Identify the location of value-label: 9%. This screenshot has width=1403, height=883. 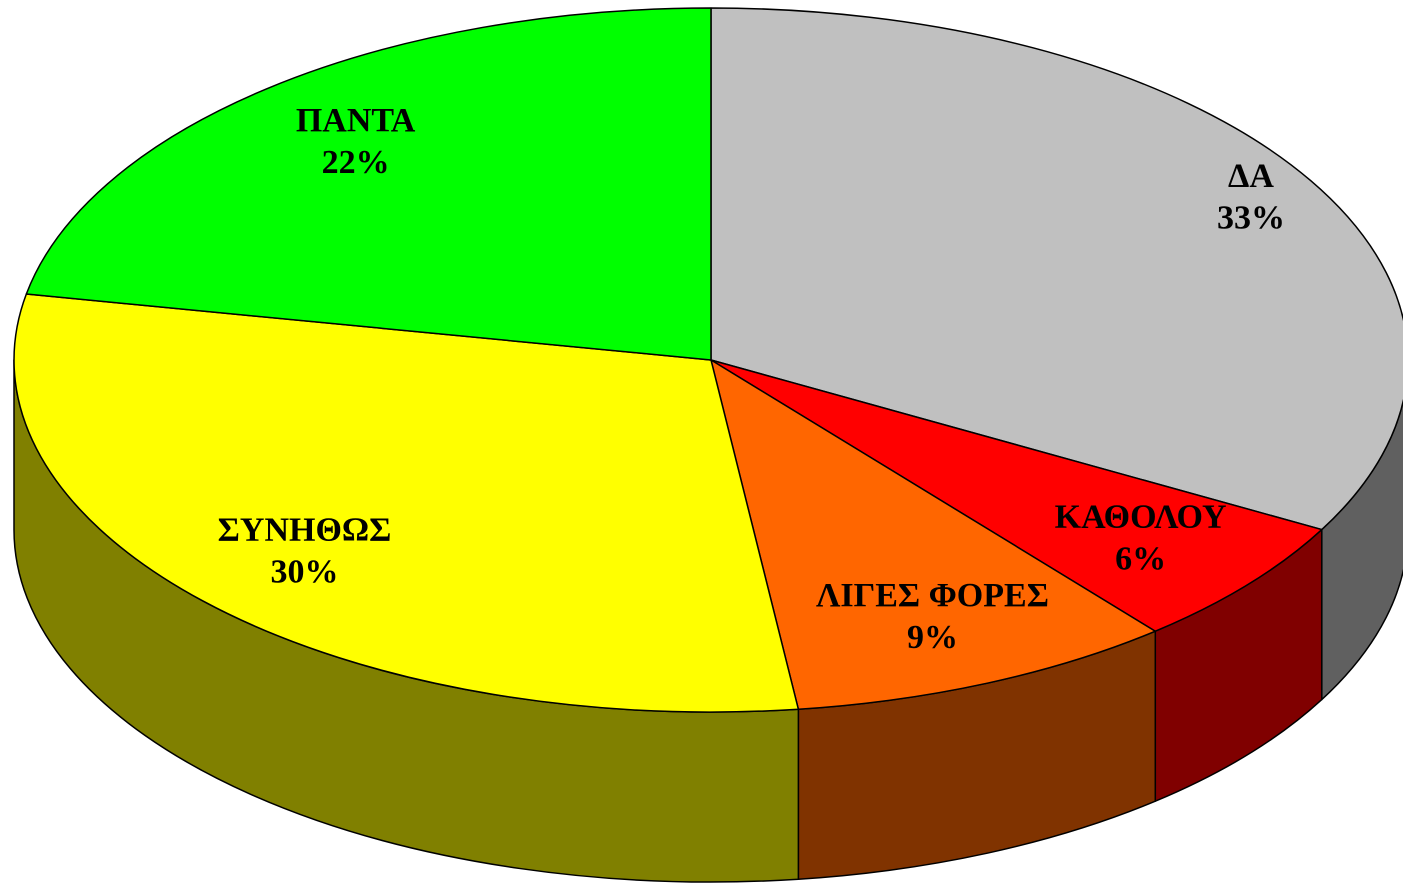
(932, 637).